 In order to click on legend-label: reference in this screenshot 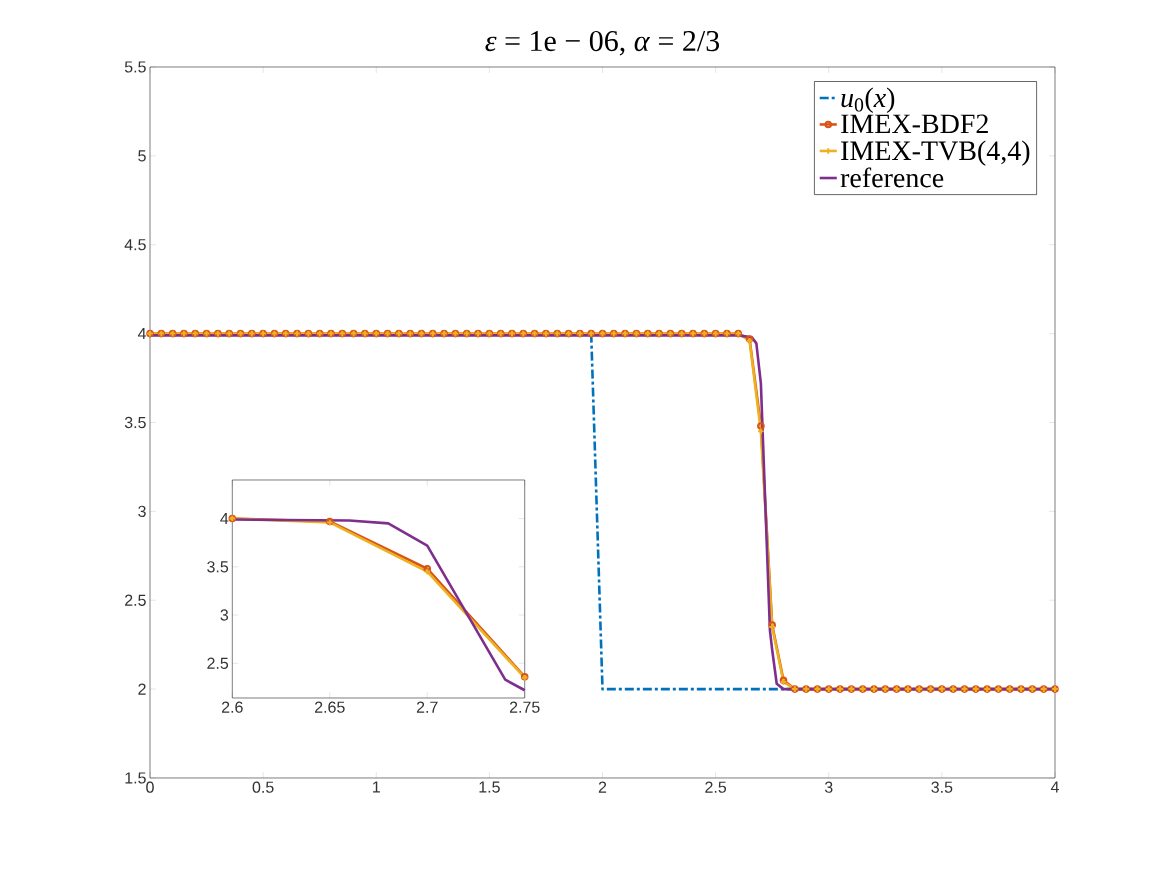, I will do `click(892, 177)`.